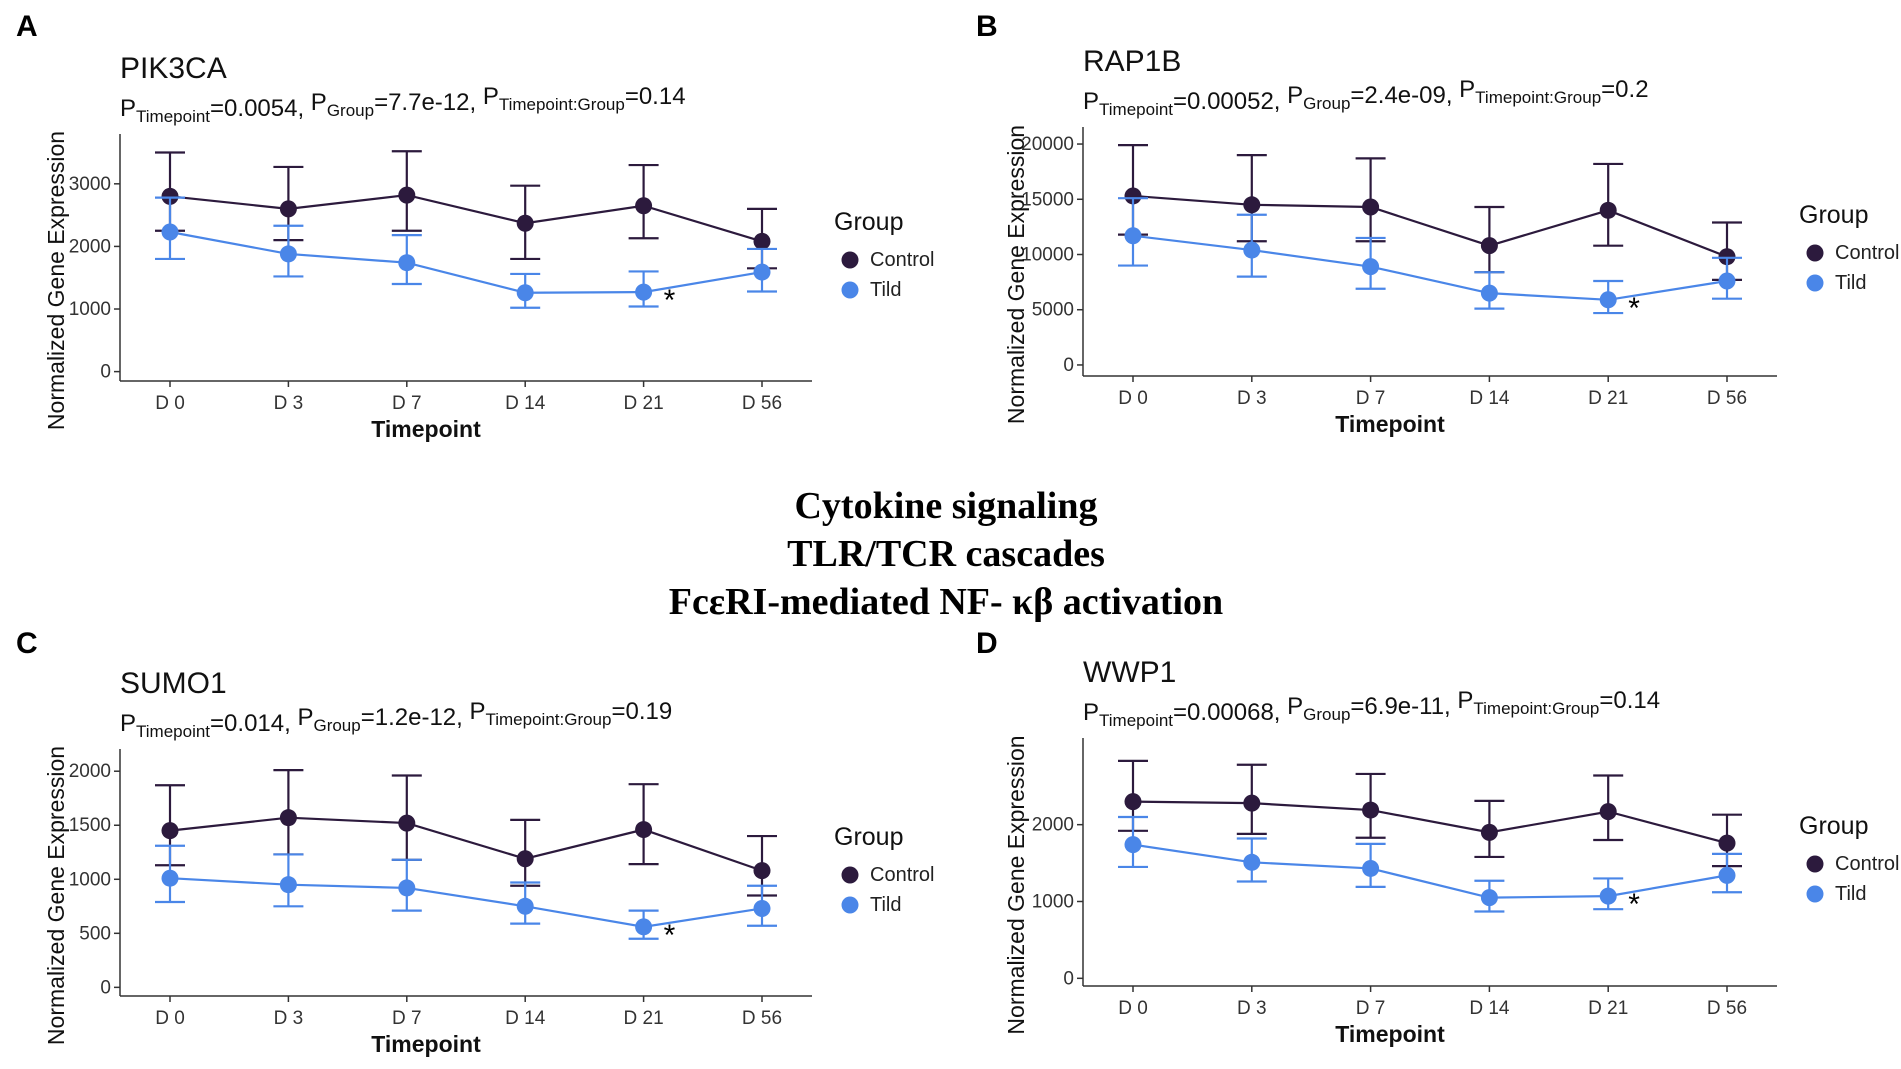 Image resolution: width=1901 pixels, height=1069 pixels. What do you see at coordinates (1833, 826) in the screenshot?
I see `legend-title: Group` at bounding box center [1833, 826].